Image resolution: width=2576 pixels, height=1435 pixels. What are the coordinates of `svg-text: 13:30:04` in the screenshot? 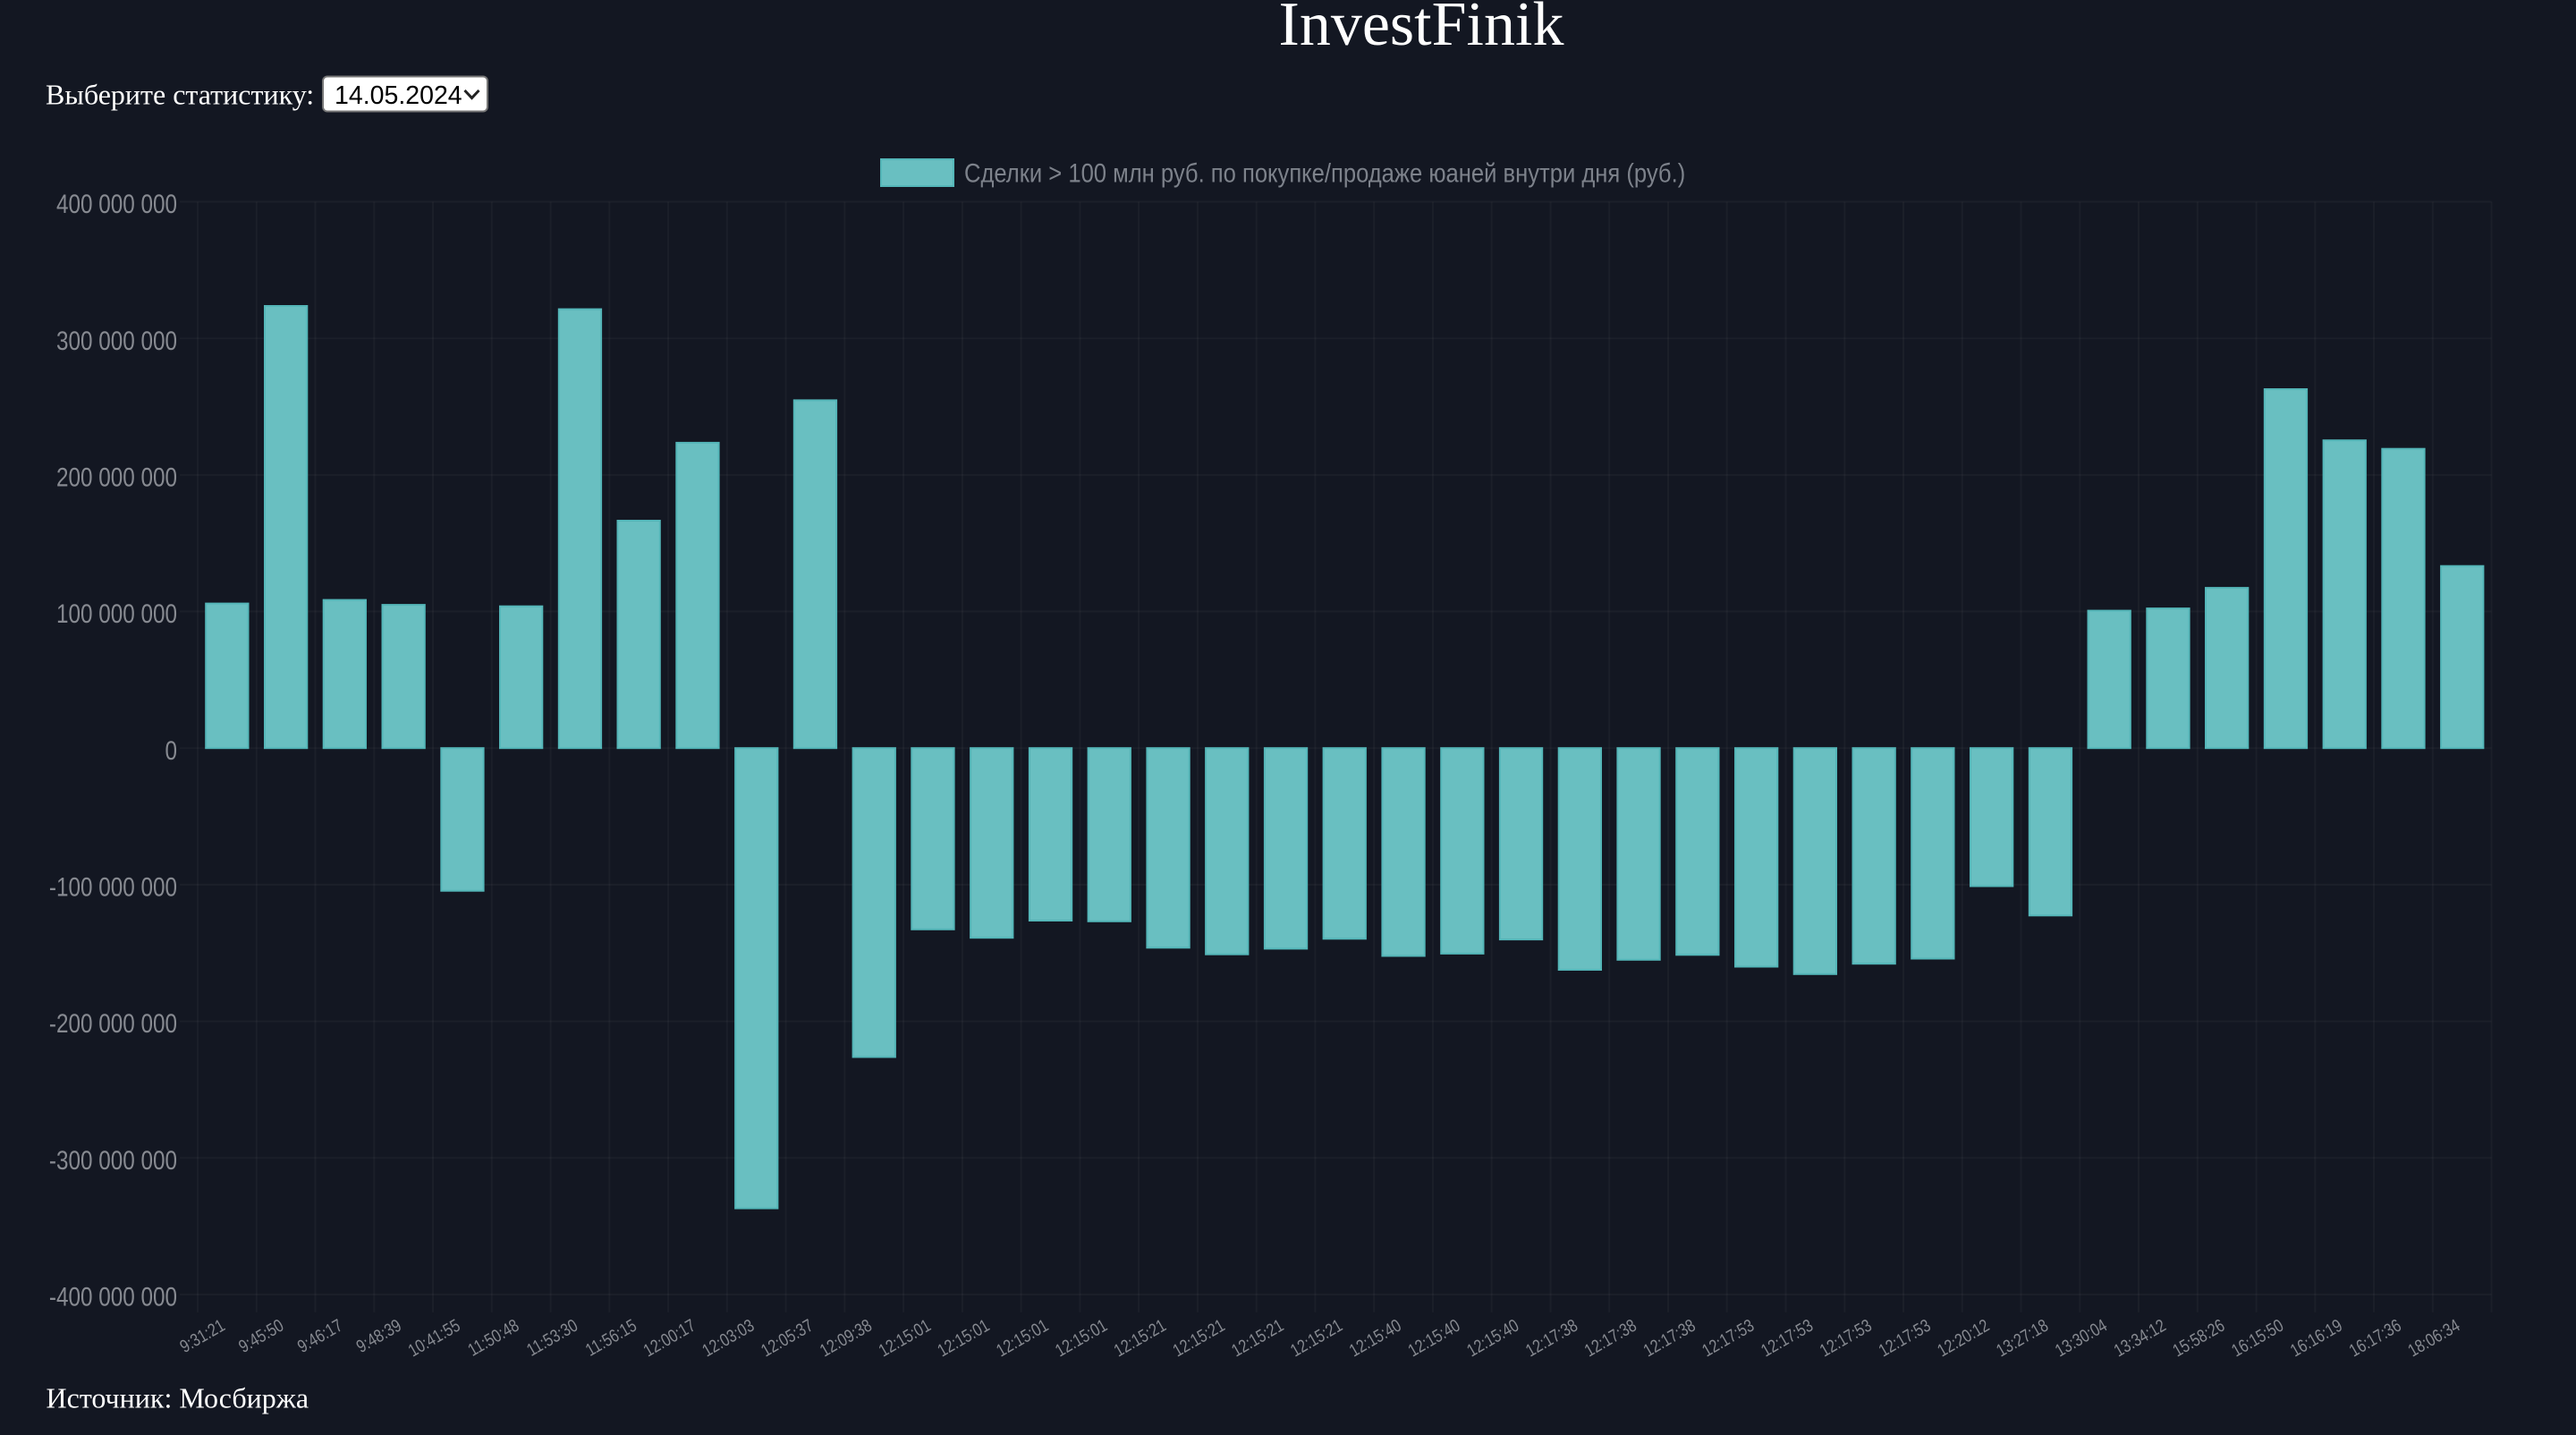 It's located at (2081, 1338).